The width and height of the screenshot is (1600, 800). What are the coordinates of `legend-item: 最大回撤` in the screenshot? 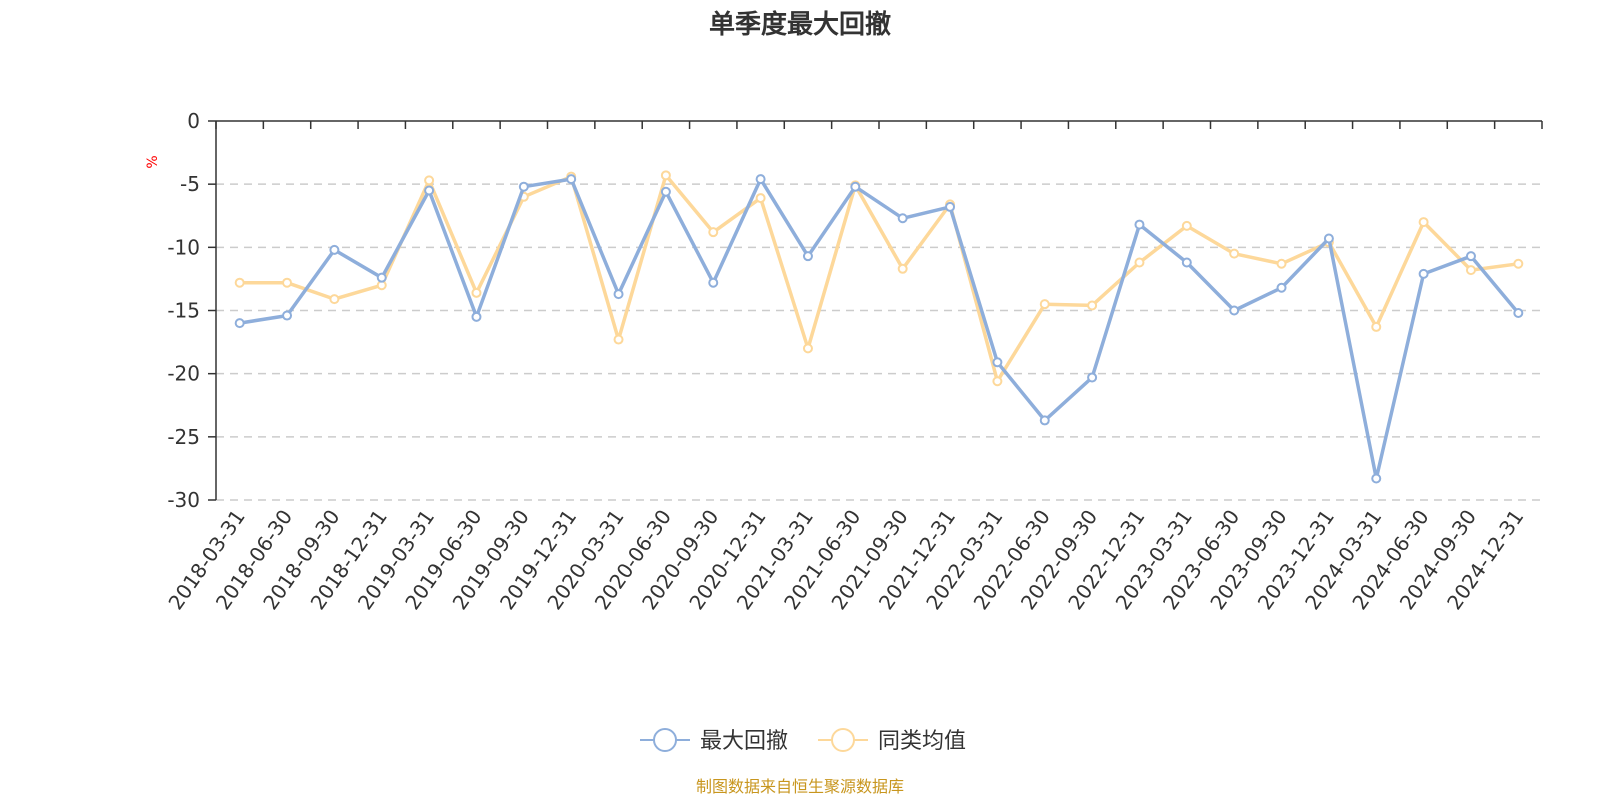 It's located at (714, 741).